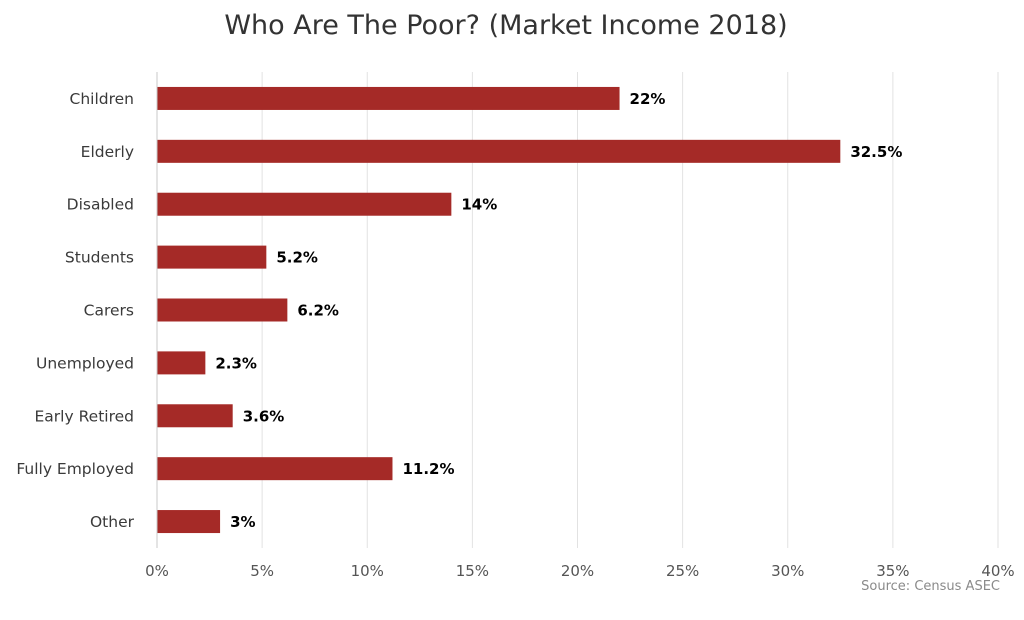  Describe the element at coordinates (262, 571) in the screenshot. I see `x-tick-label: 5%` at that location.